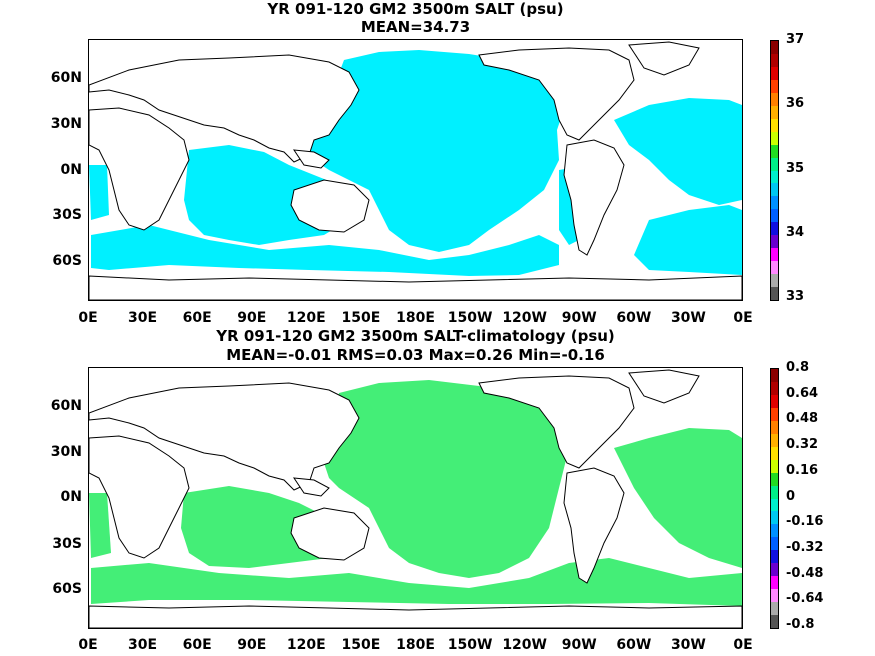 Image resolution: width=875 pixels, height=656 pixels. What do you see at coordinates (795, 168) in the screenshot?
I see `colorbar-label: 35` at bounding box center [795, 168].